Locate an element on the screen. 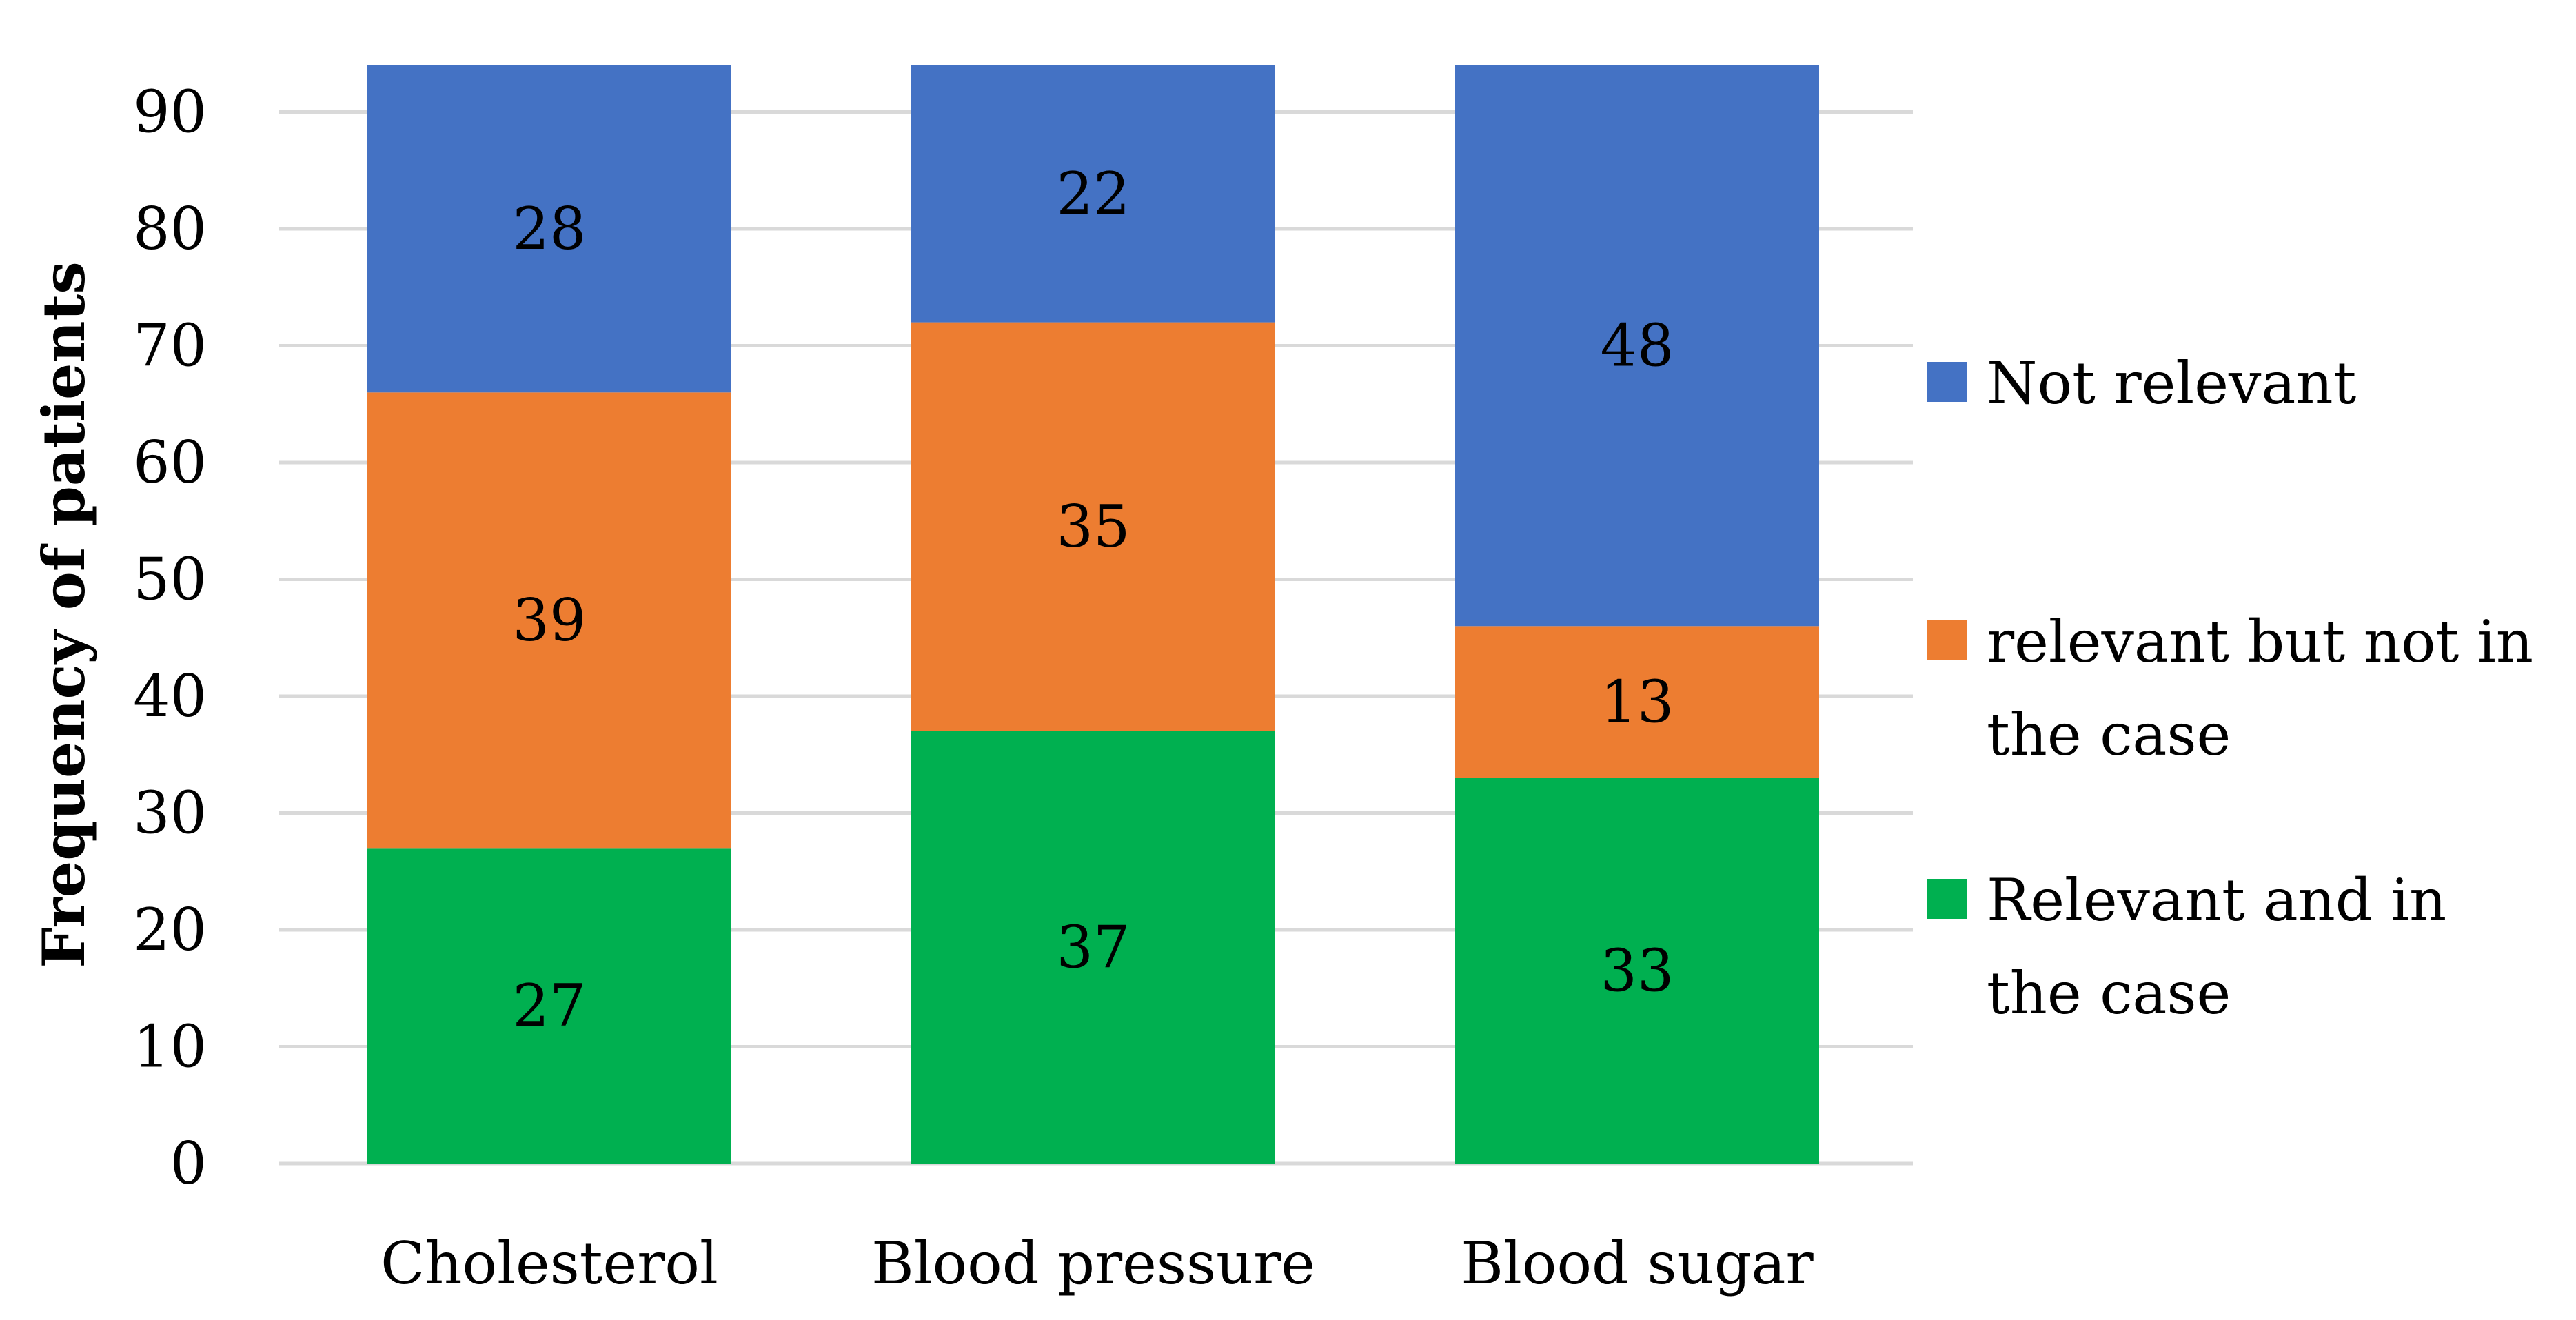 The height and width of the screenshot is (1320, 2576). y-axis-ticks: 0 10 20 30 40 50 60 70 80 90 is located at coordinates (170, 638).